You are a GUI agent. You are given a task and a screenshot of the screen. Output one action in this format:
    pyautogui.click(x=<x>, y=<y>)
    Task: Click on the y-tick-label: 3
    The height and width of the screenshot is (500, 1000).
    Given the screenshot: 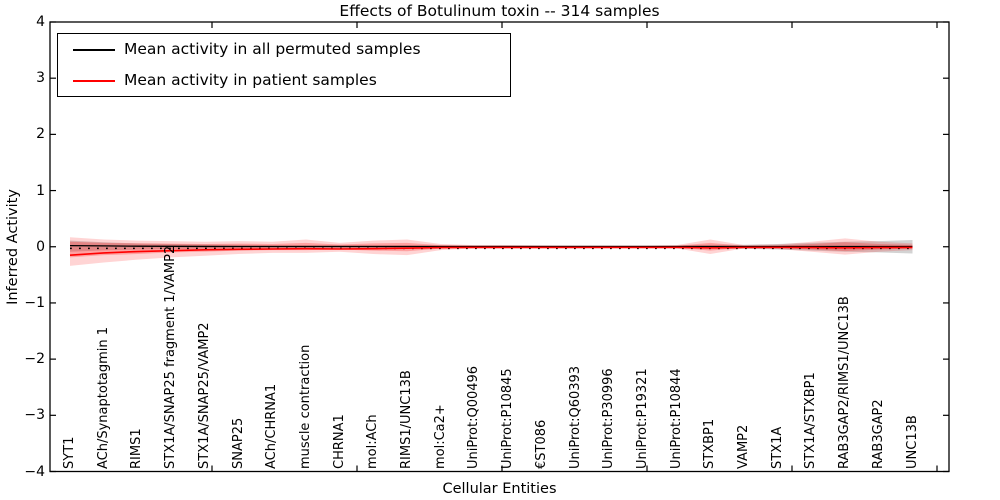 What is the action you would take?
    pyautogui.click(x=40, y=78)
    